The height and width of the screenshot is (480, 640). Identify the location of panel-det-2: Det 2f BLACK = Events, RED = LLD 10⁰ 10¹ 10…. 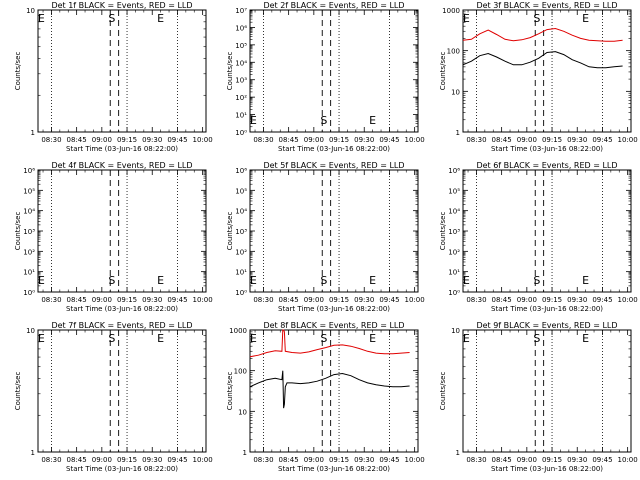
(325, 77).